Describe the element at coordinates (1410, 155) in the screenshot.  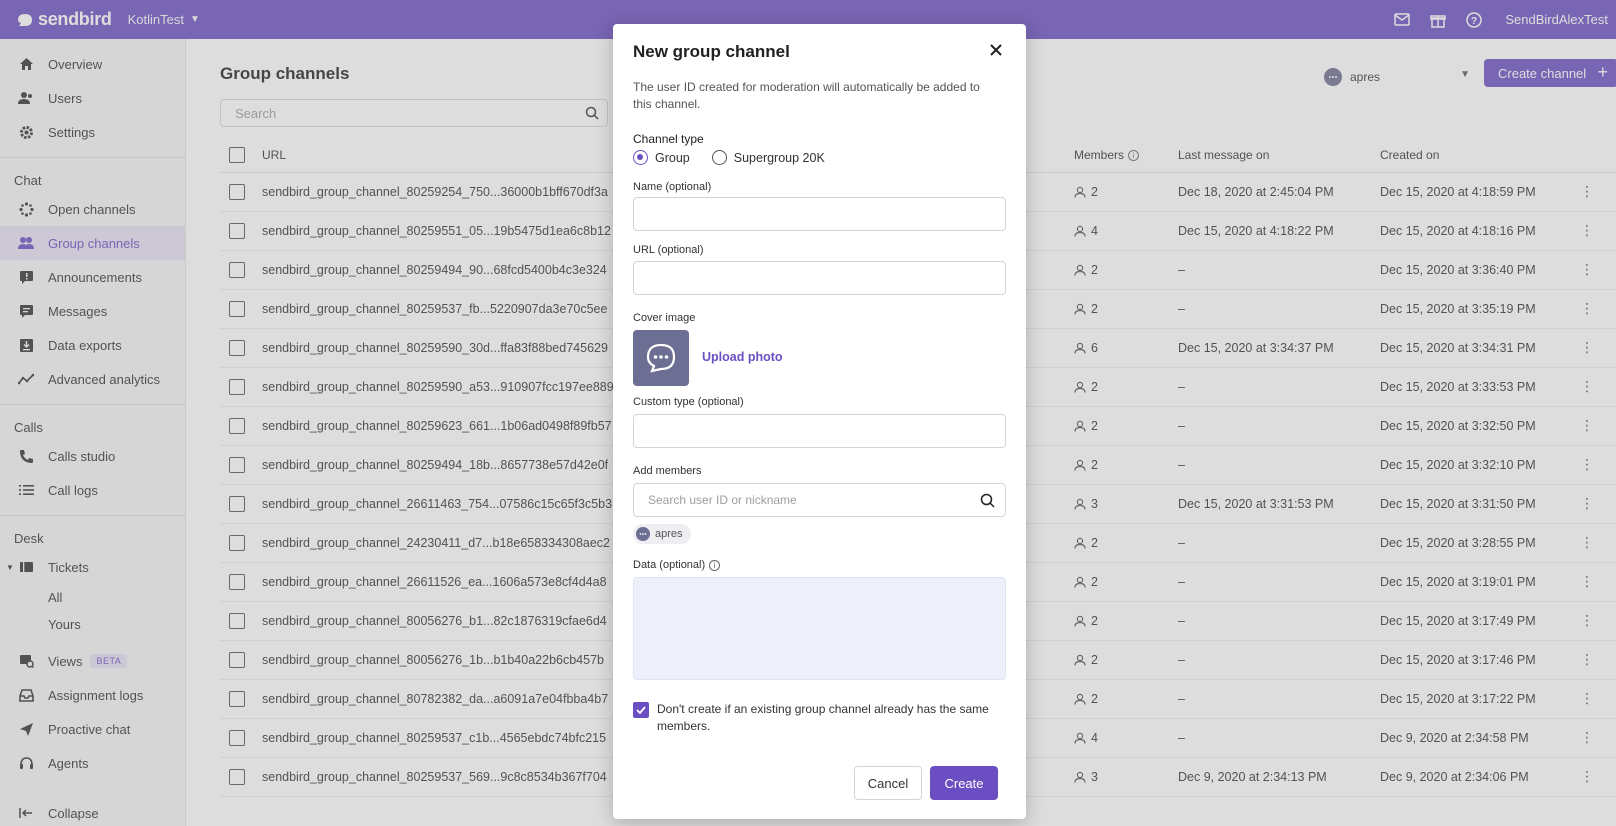
I see `column-created: Created on` at that location.